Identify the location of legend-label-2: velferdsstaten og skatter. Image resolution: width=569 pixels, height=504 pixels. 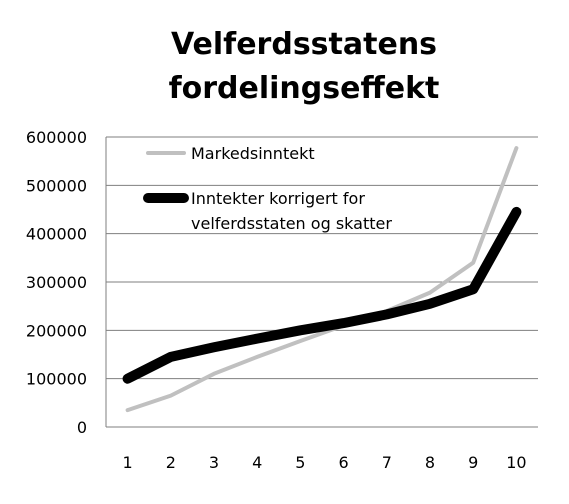
(291, 223).